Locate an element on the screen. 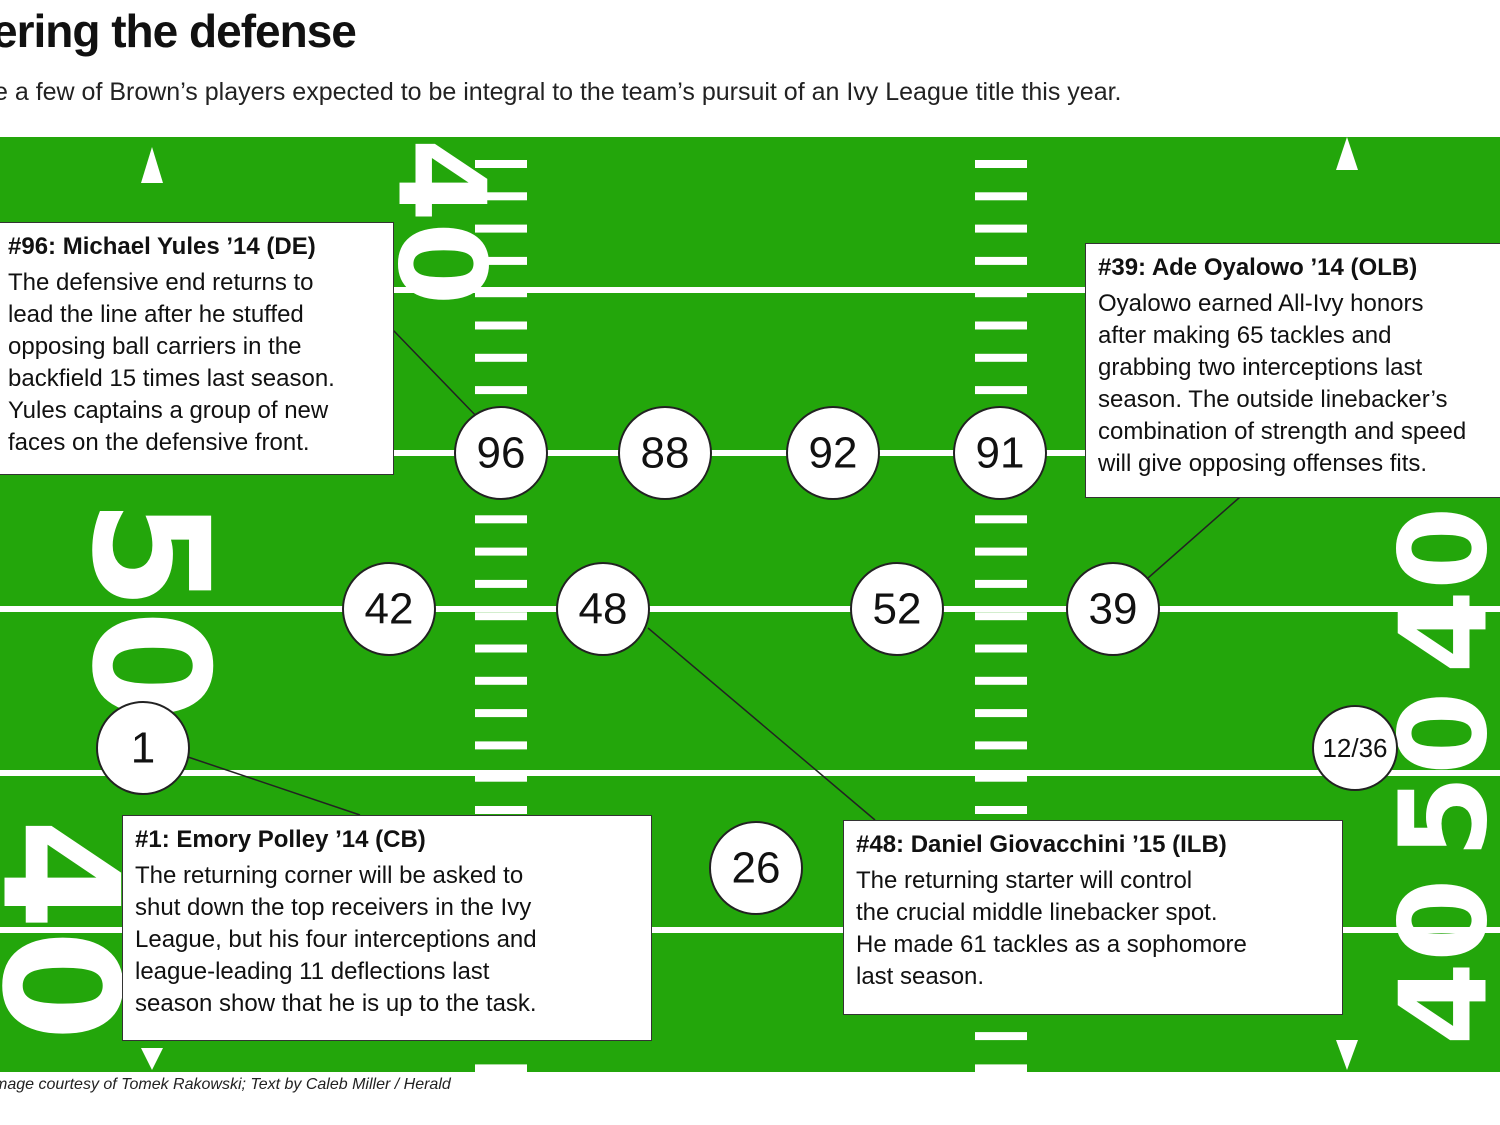 The image size is (1500, 1125). player-number: 48 is located at coordinates (603, 609).